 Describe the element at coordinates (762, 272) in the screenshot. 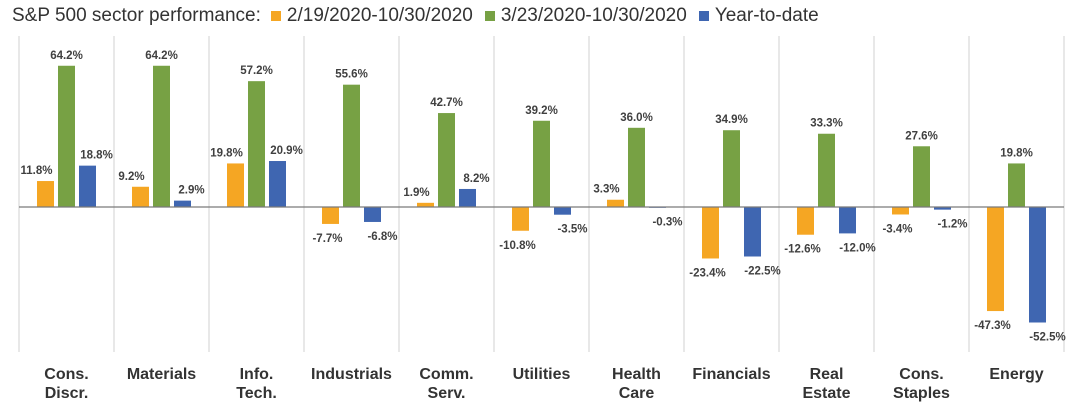

I see `data-label: -22.5%` at that location.